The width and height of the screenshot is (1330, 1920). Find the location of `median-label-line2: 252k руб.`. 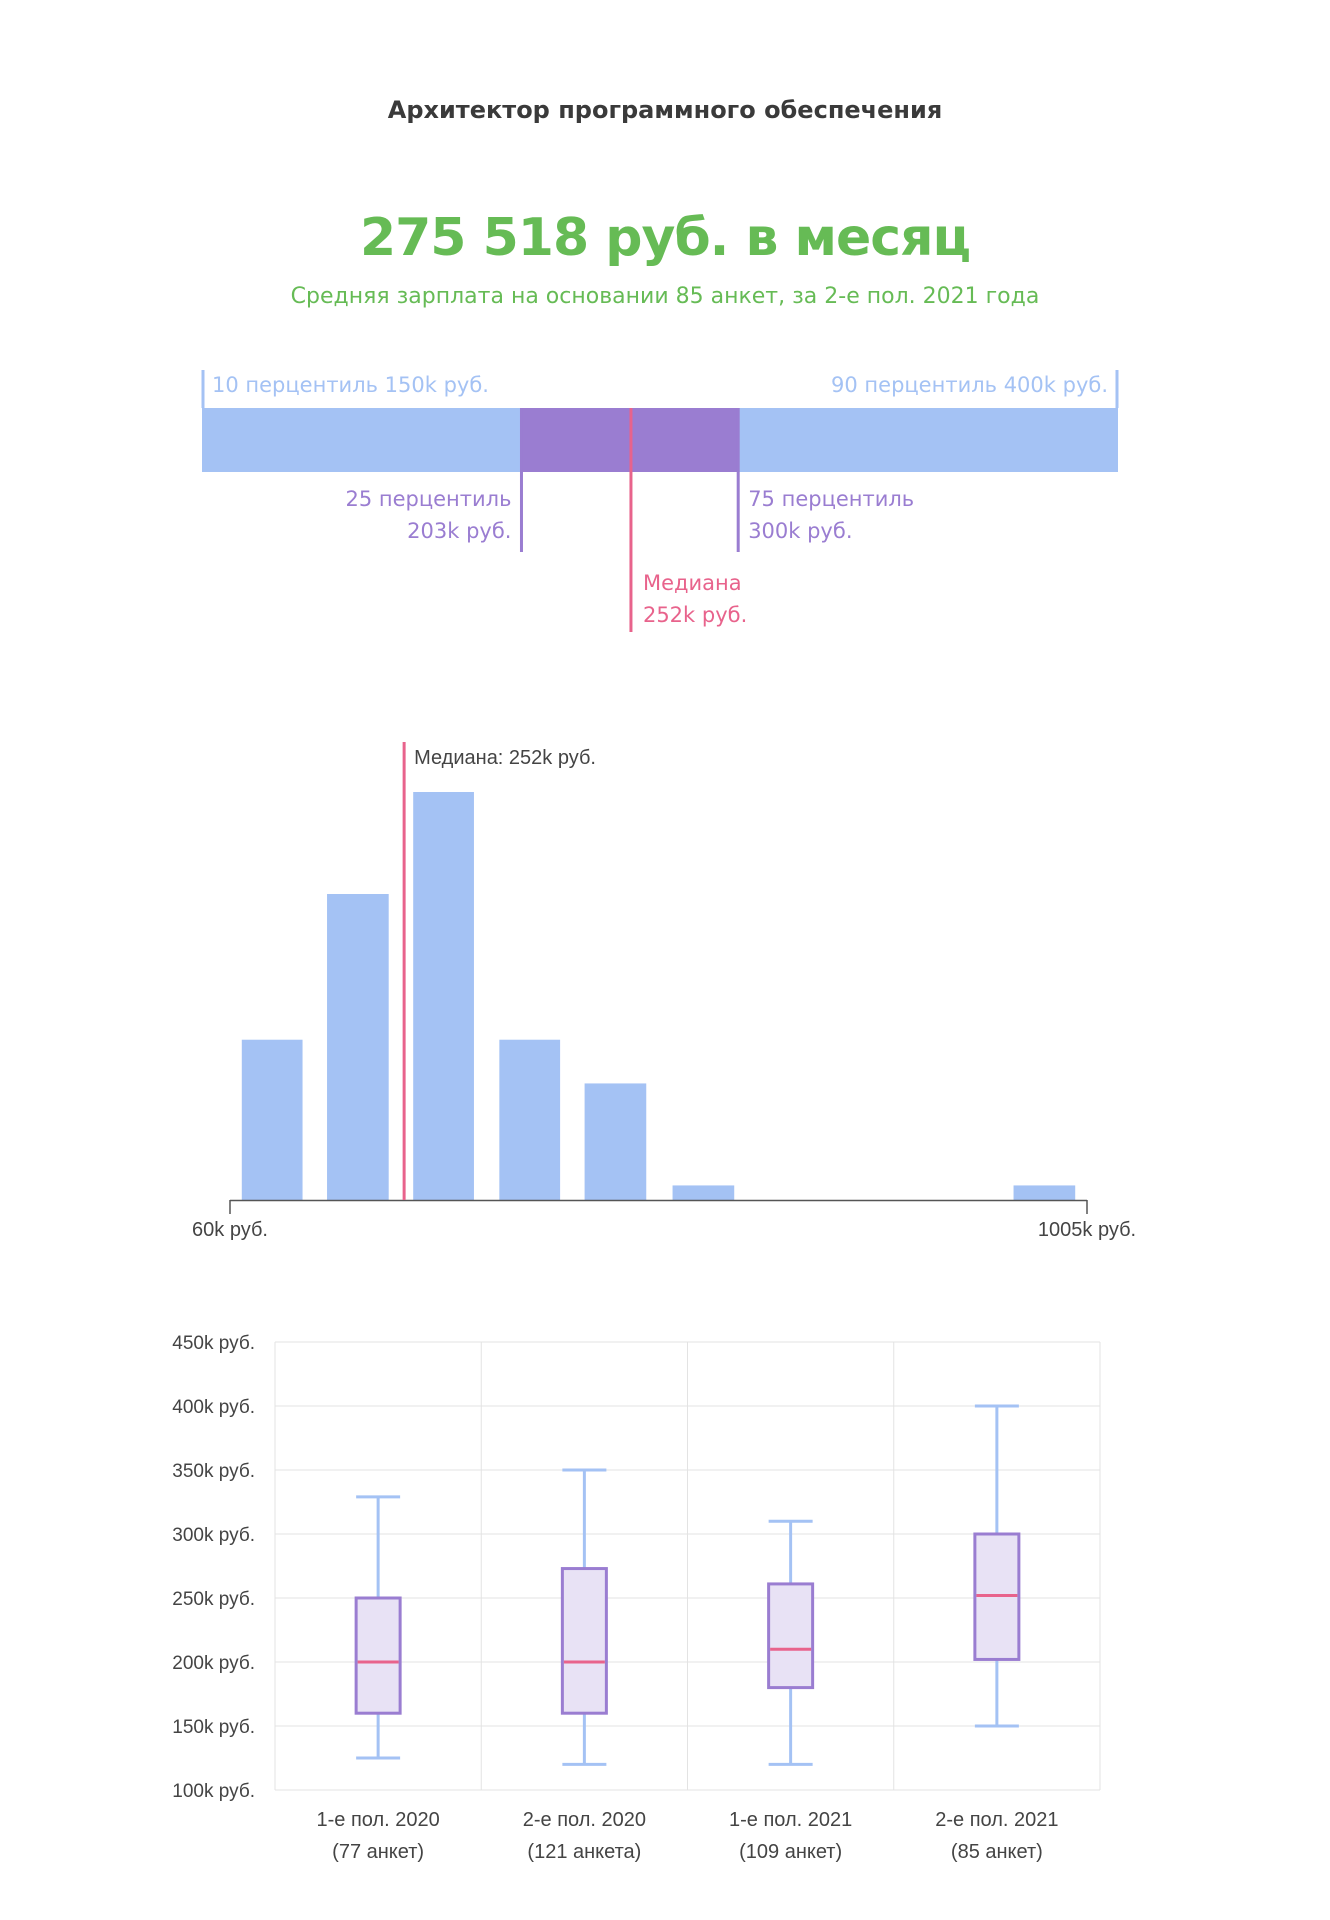

median-label-line2: 252k руб. is located at coordinates (695, 615).